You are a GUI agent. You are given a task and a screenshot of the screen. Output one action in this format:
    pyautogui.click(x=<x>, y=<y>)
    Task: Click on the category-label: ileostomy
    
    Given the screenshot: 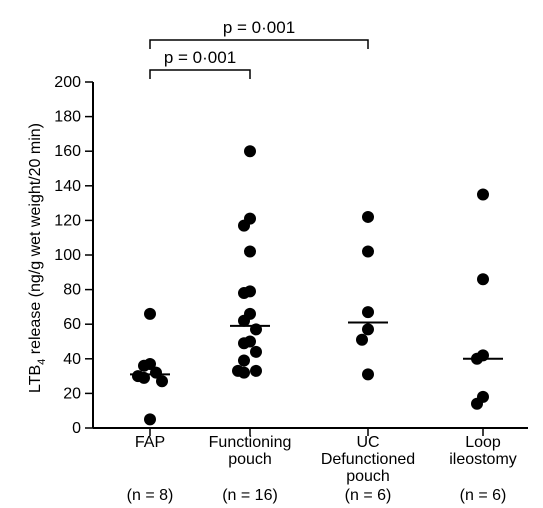 What is the action you would take?
    pyautogui.click(x=483, y=459)
    